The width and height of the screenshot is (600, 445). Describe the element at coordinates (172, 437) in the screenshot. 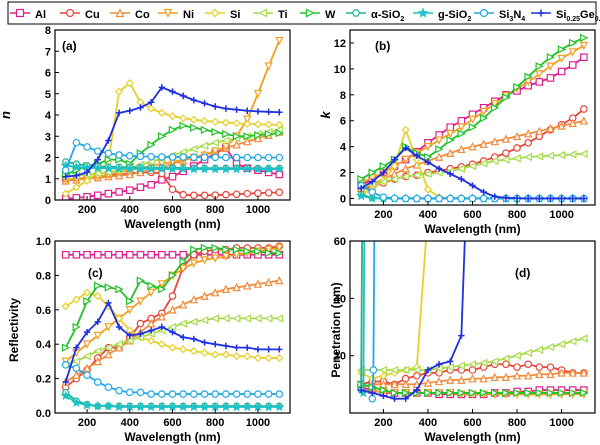

I see `x-axis-label: Wavelength (nm)` at that location.